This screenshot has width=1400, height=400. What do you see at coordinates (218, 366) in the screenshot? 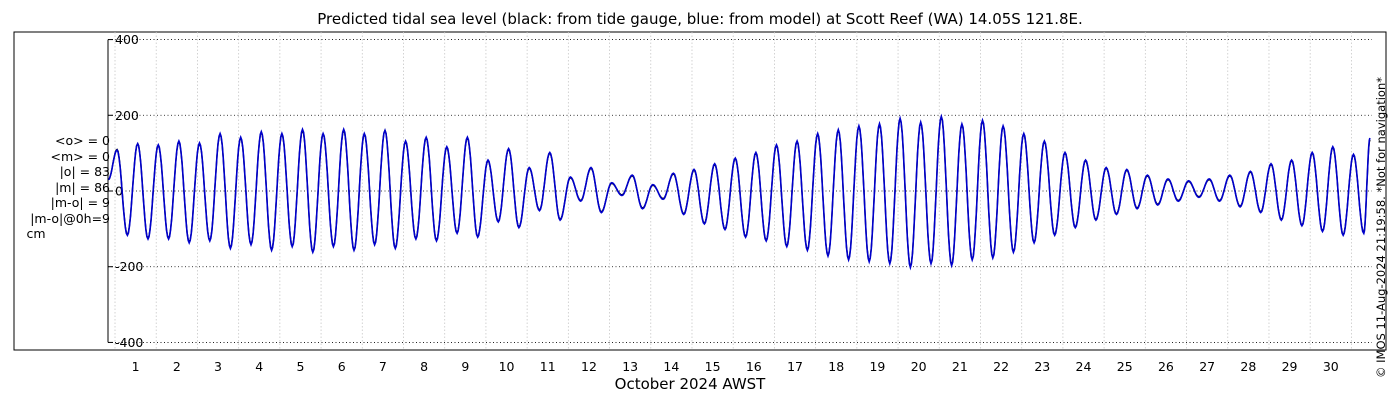
I see `x-tick-label: 3` at bounding box center [218, 366].